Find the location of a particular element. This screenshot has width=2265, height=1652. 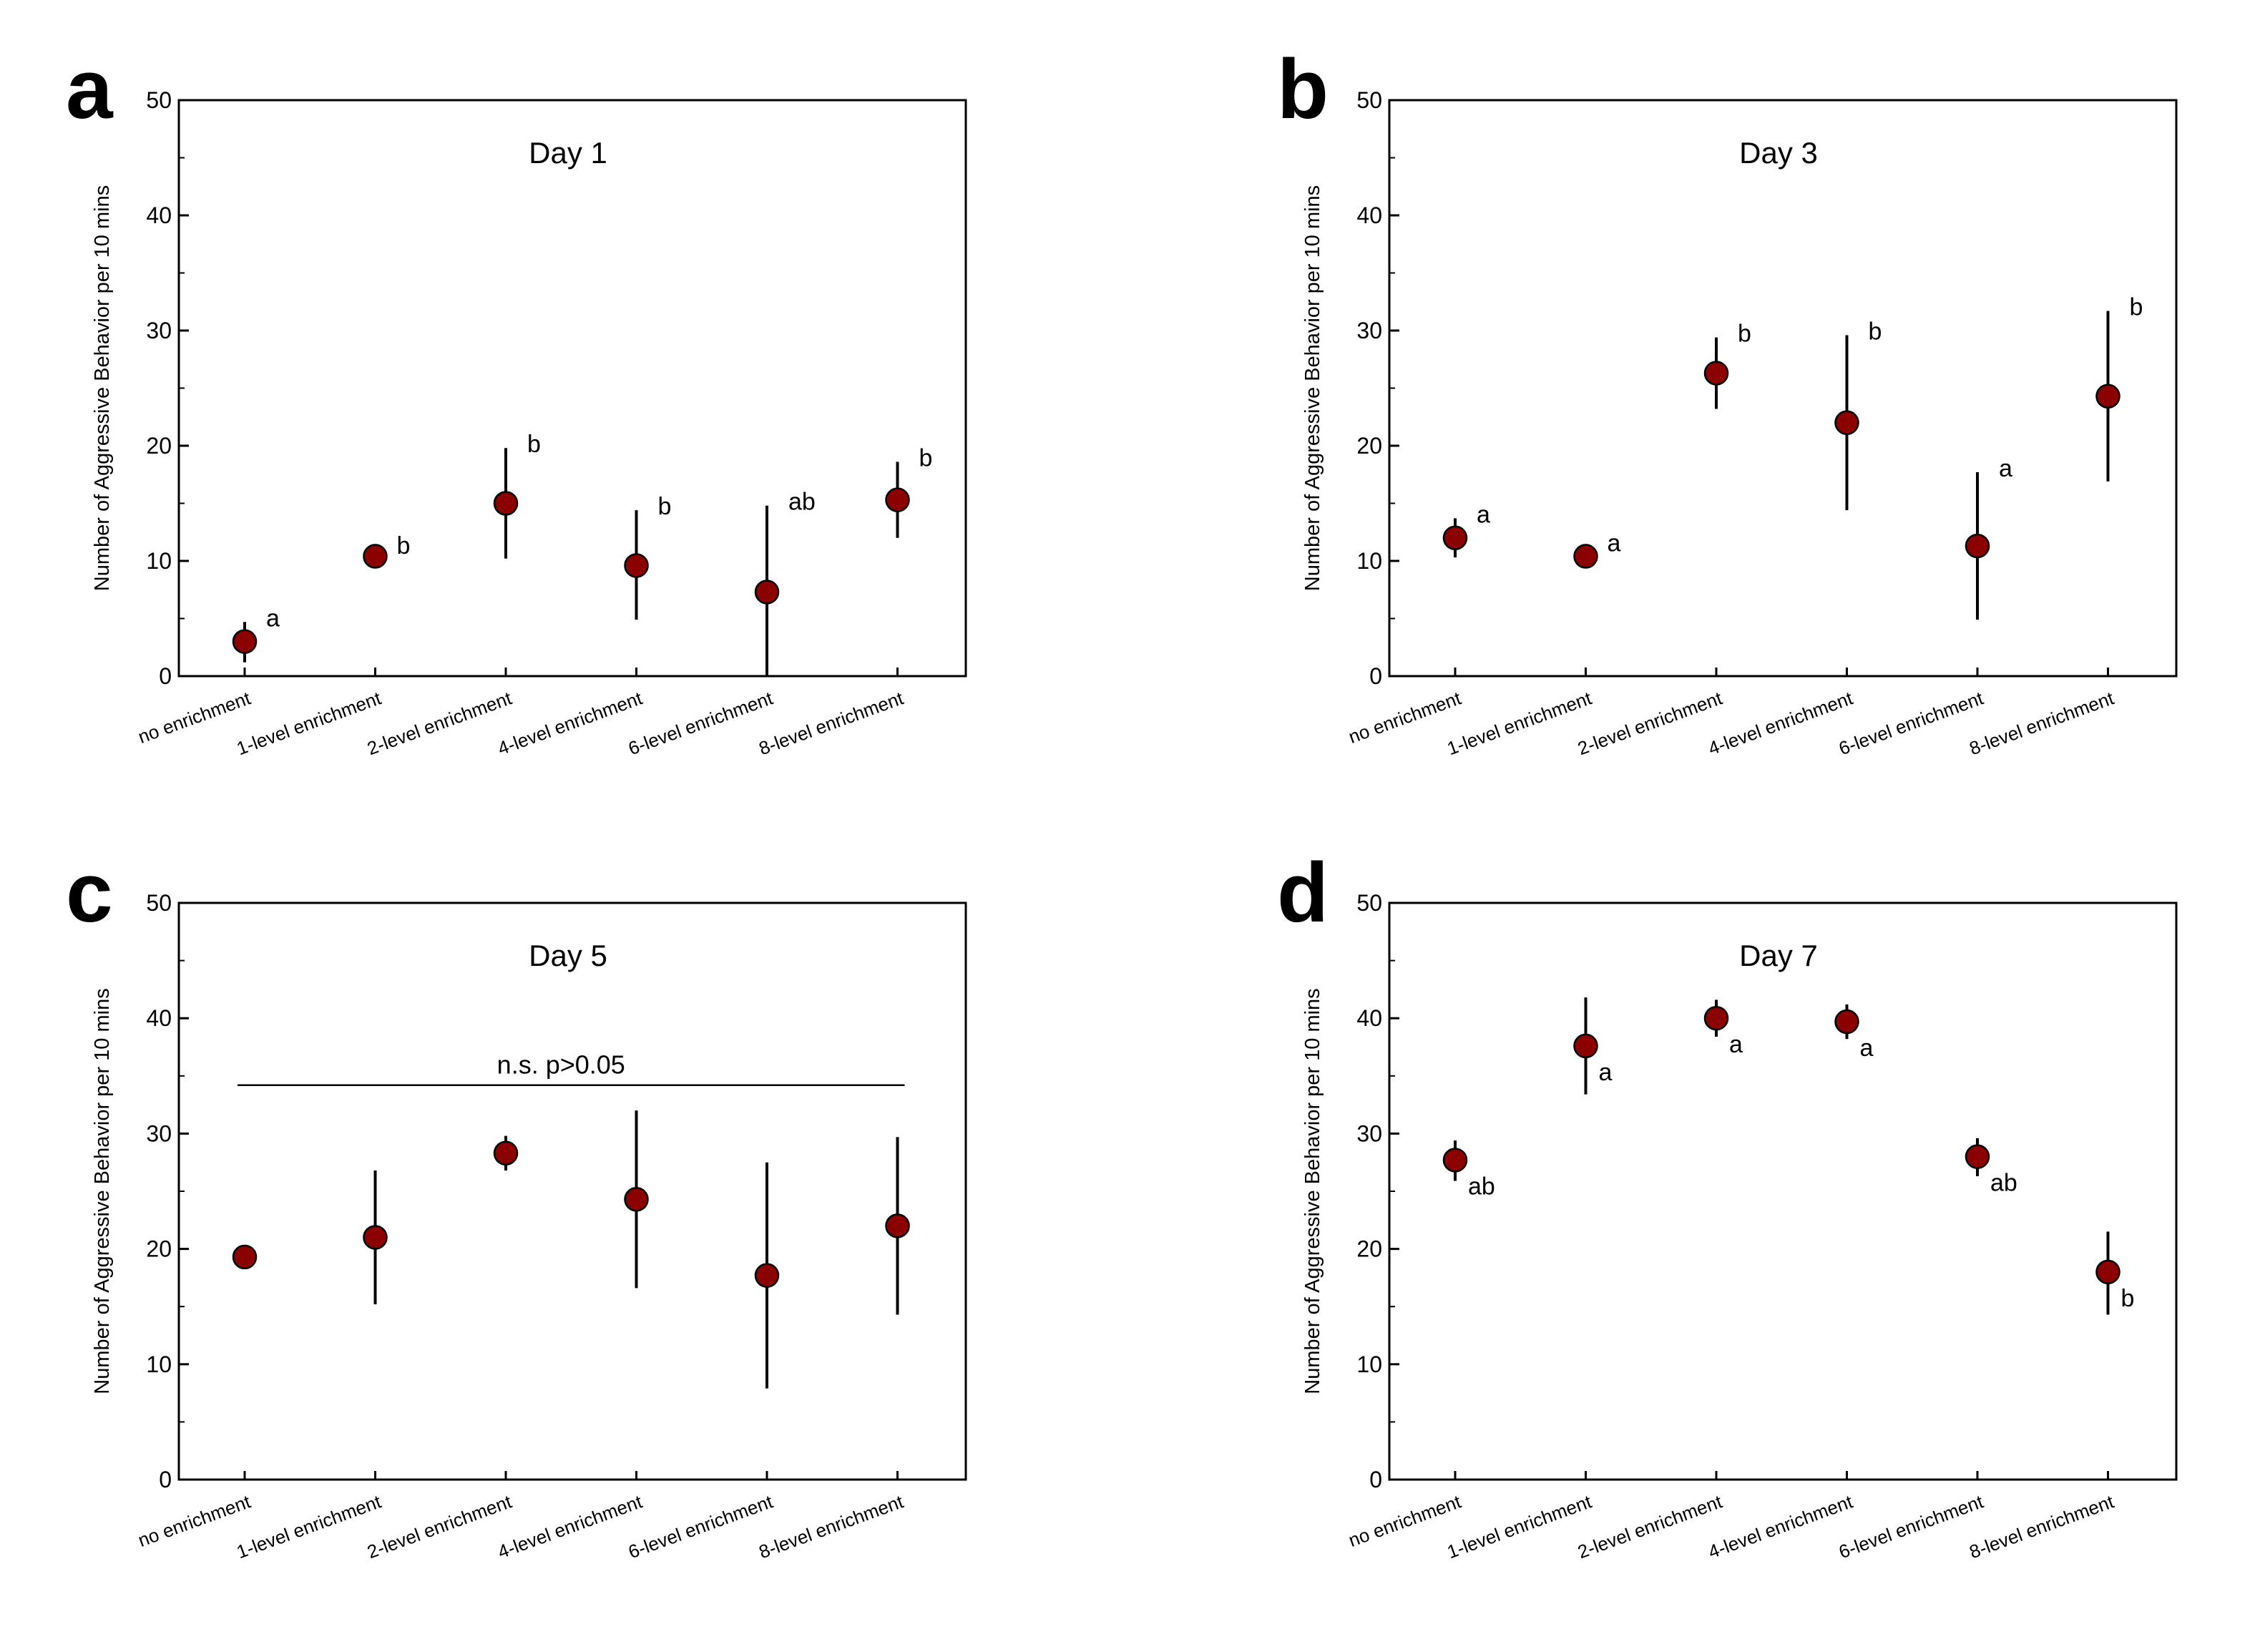

chart-title: Day 5 is located at coordinates (568, 955).